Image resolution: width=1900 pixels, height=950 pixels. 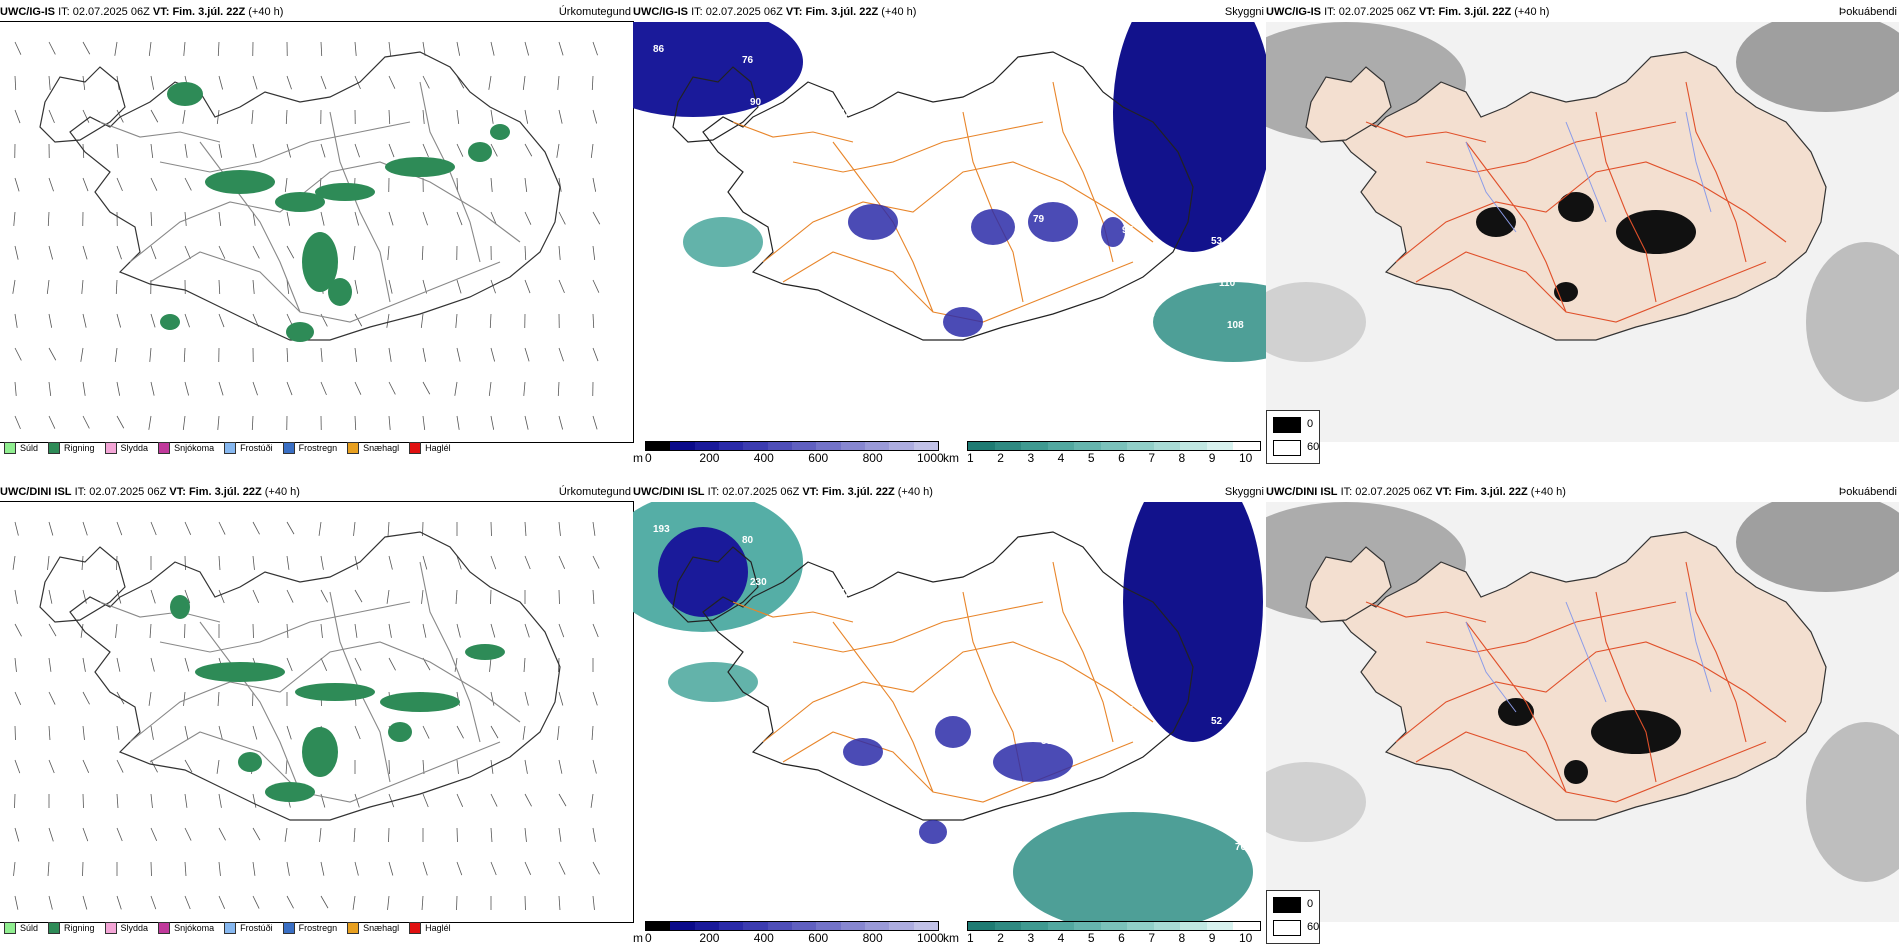 I want to click on colorbar-tick-label: 0, so click(x=648, y=458).